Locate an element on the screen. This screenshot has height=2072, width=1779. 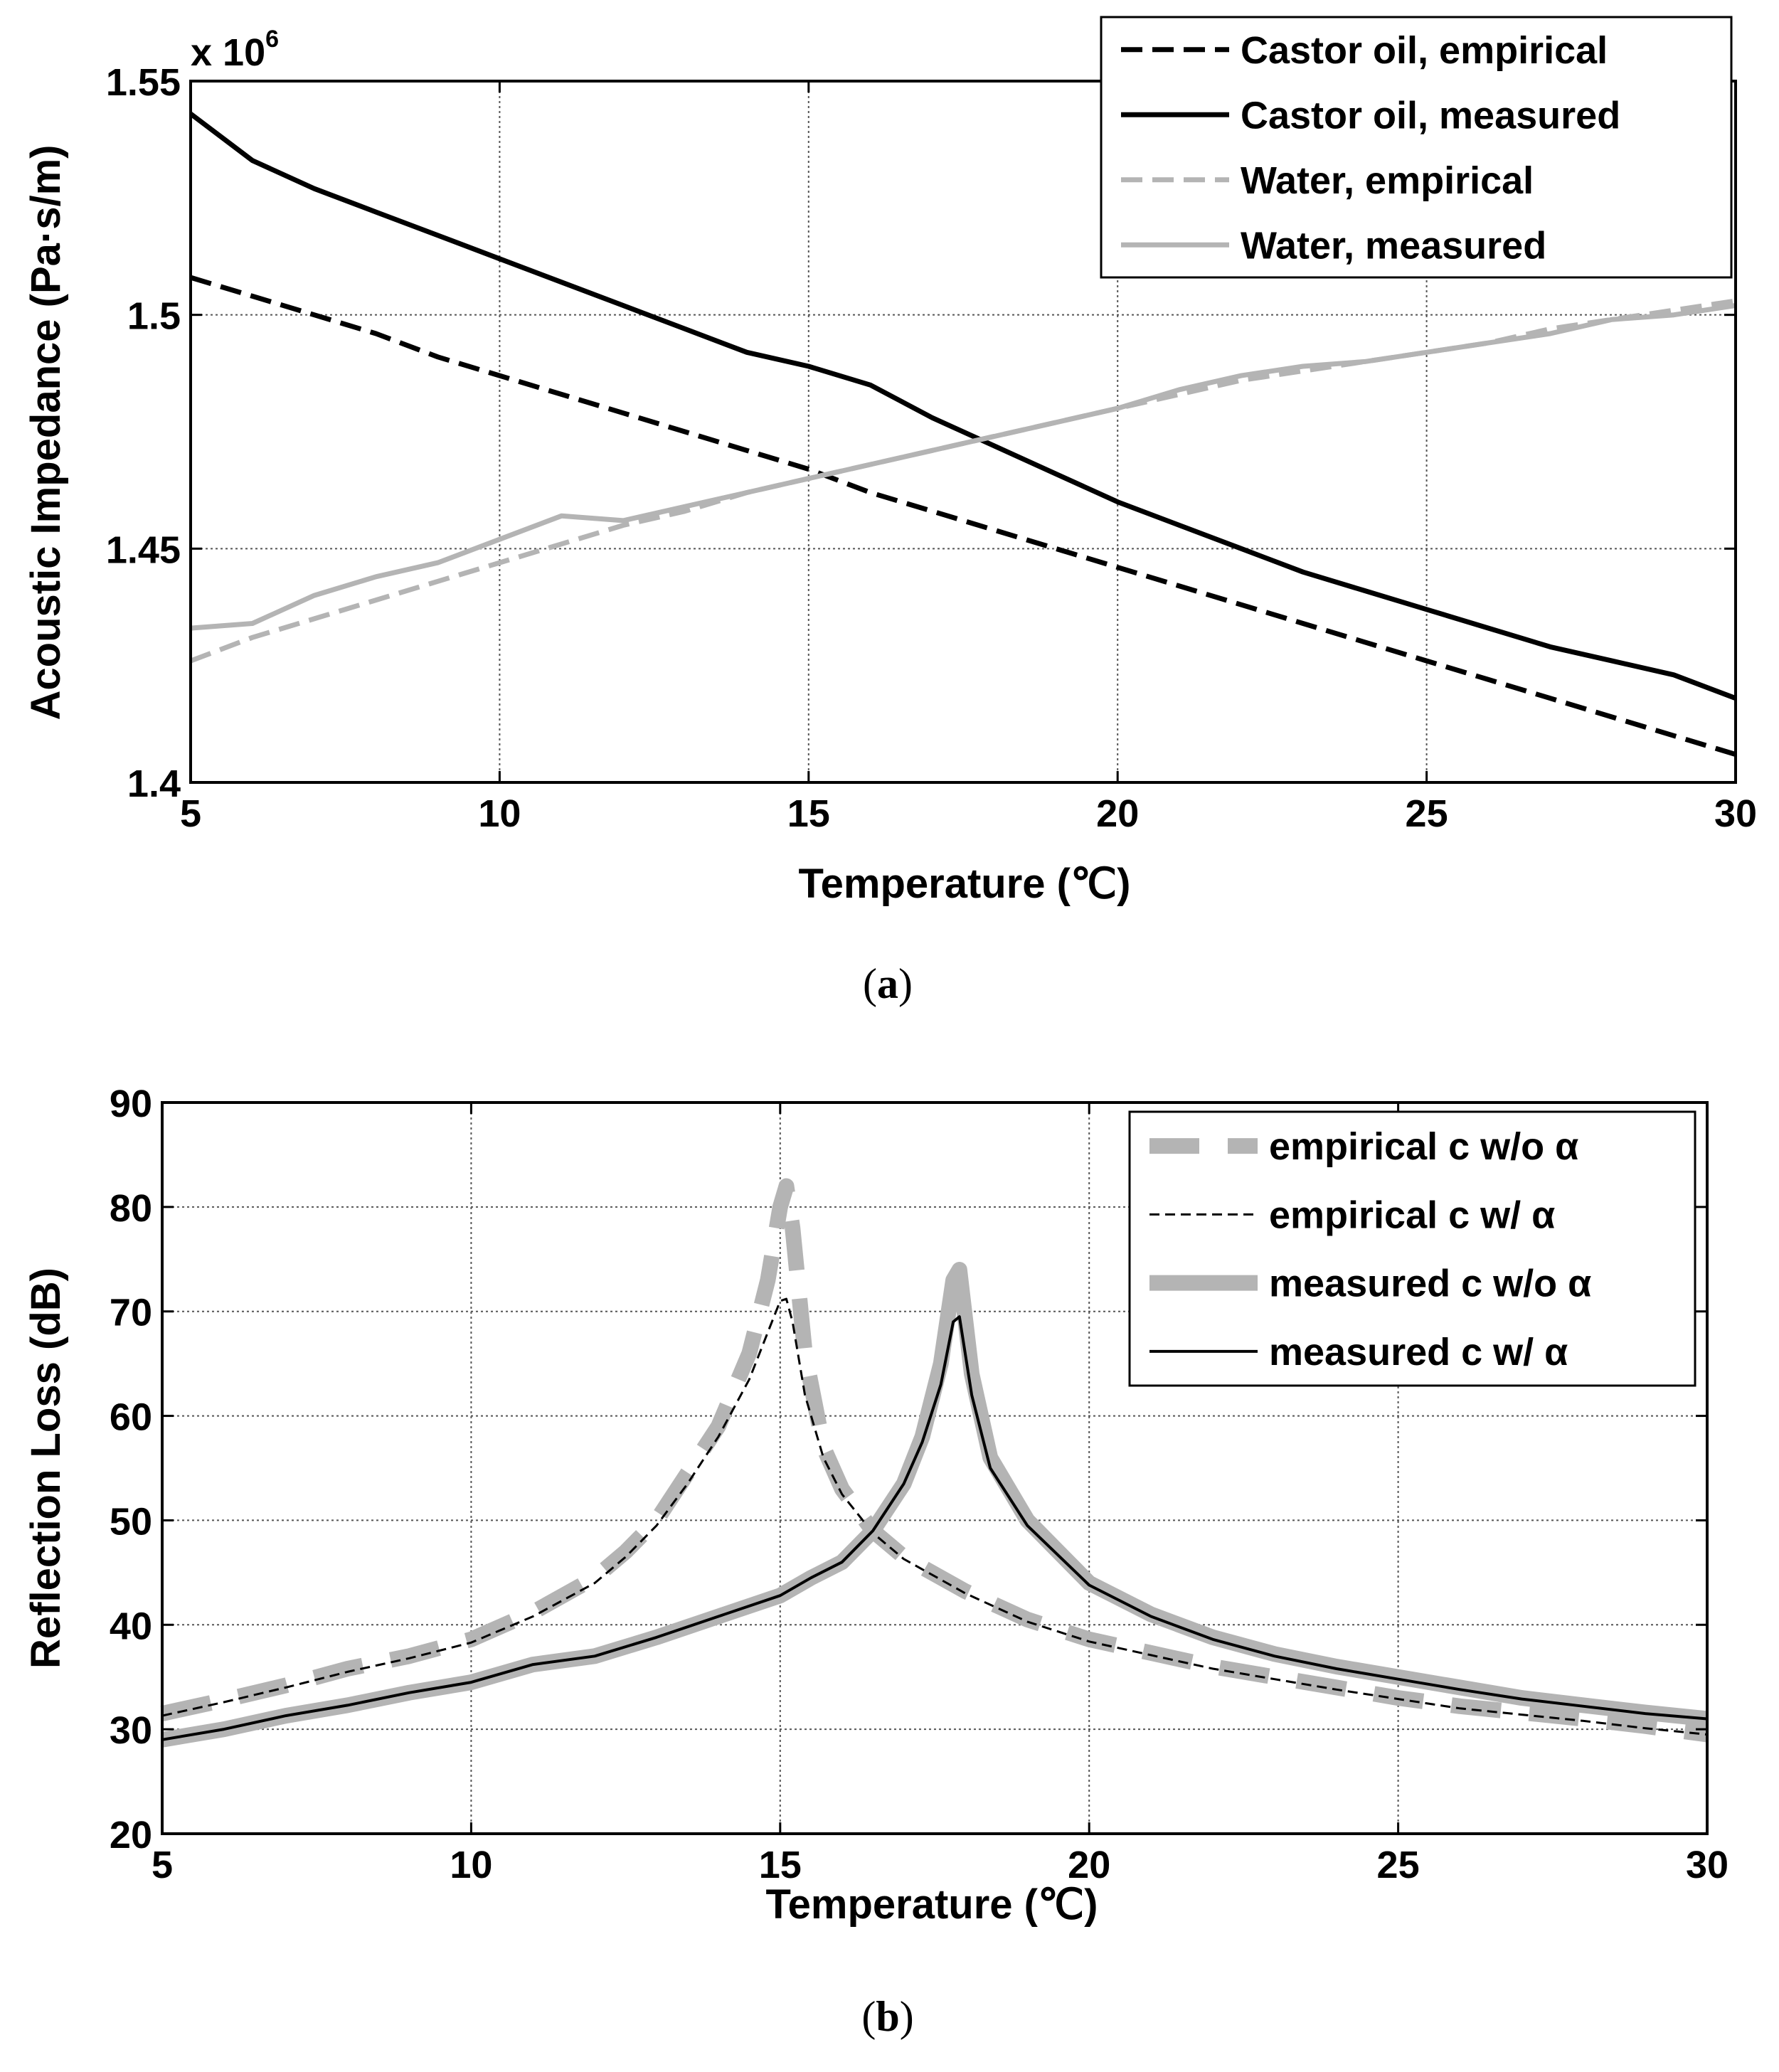
chart-a-x-tick-label: 25 is located at coordinates (1427, 813).